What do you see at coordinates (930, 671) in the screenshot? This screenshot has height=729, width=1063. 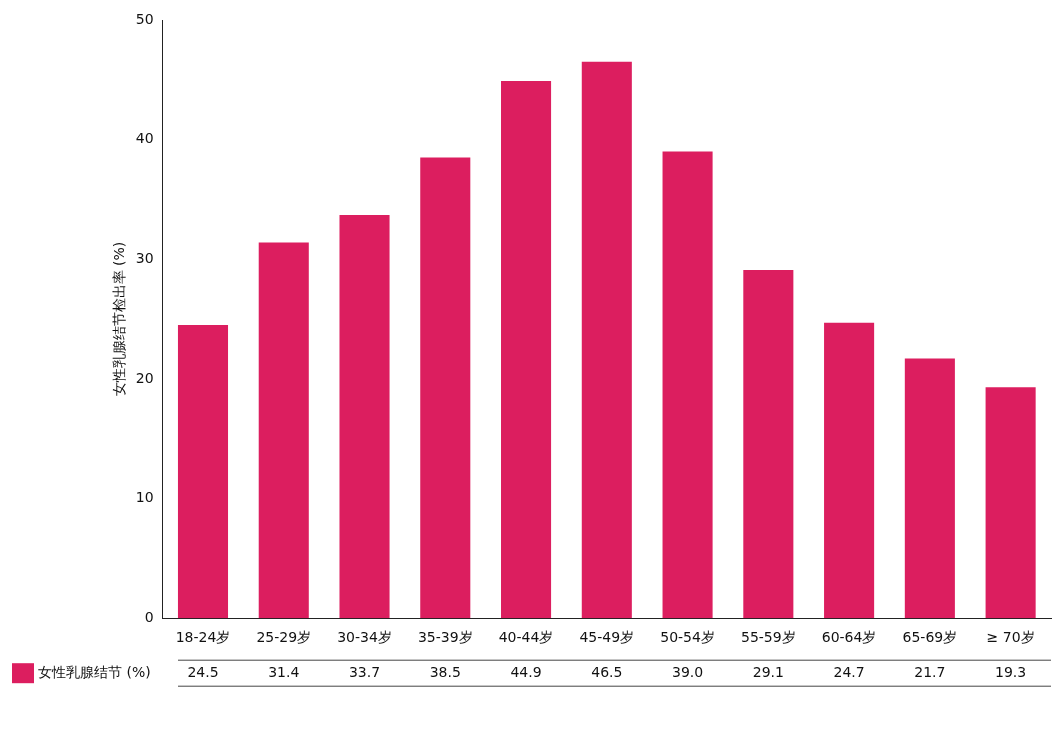 I see `data-label: 21.7` at bounding box center [930, 671].